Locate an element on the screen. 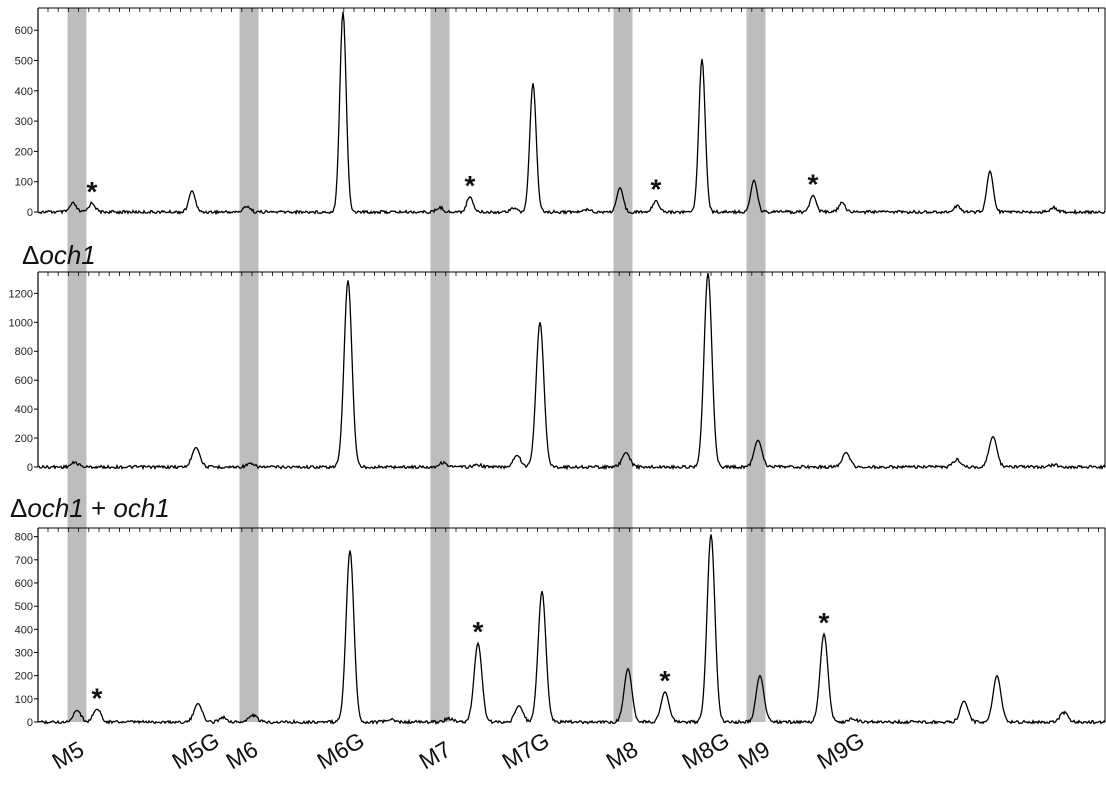 Image resolution: width=1106 pixels, height=803 pixels. peak-label-m6g: M6G is located at coordinates (341, 750).